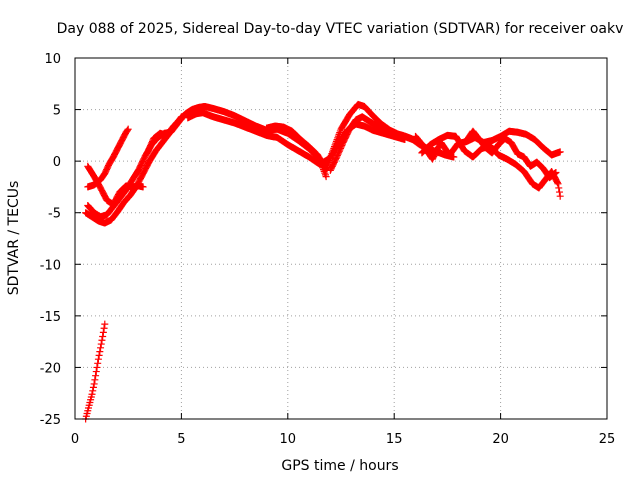 The image size is (640, 480). I want to click on y-tick-label: 0, so click(57, 162).